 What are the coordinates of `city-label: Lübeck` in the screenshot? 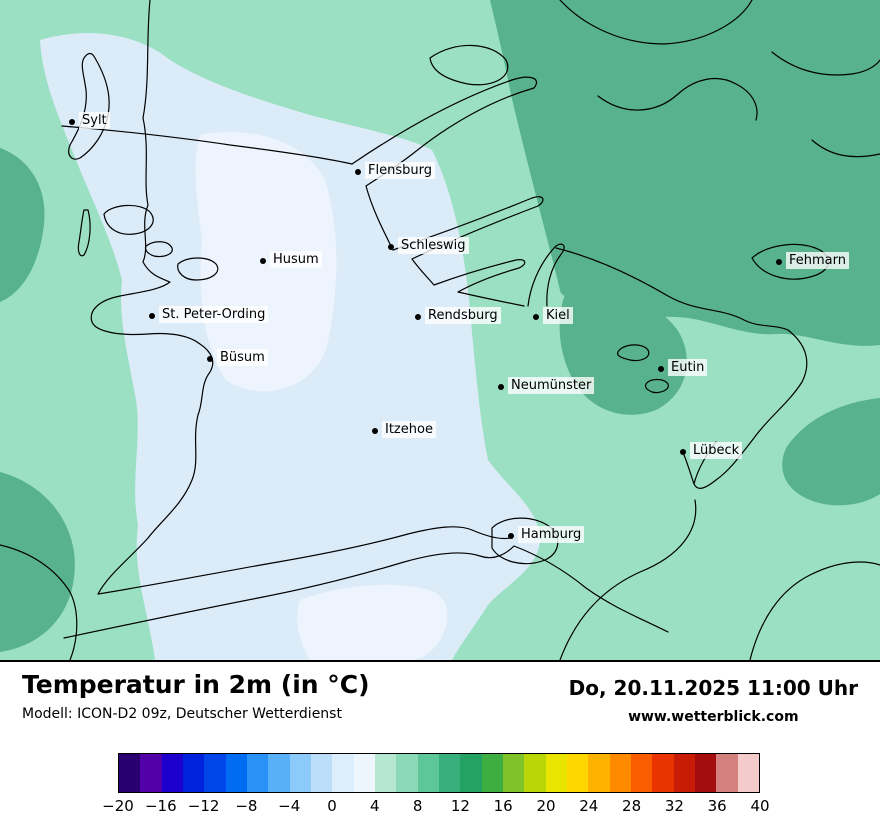 It's located at (716, 450).